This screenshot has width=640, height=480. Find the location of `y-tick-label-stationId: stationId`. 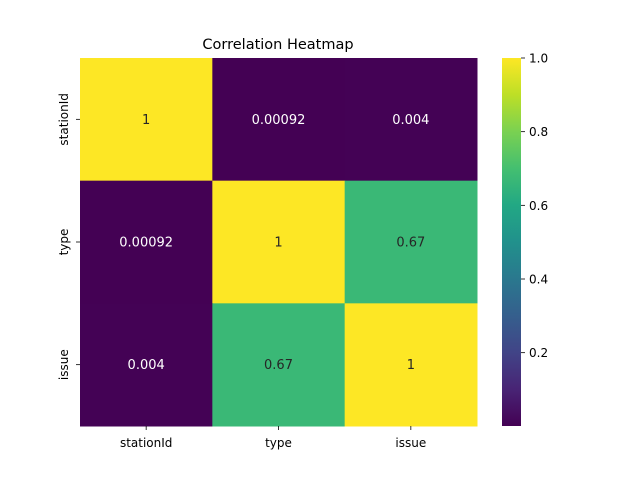

y-tick-label-stationId: stationId is located at coordinates (64, 119).